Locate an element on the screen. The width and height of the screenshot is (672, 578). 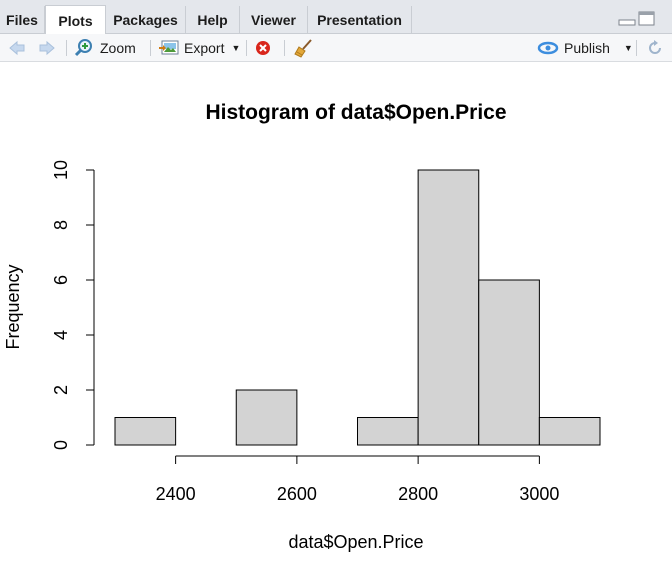
tab-presentation: Presentation is located at coordinates (360, 20).